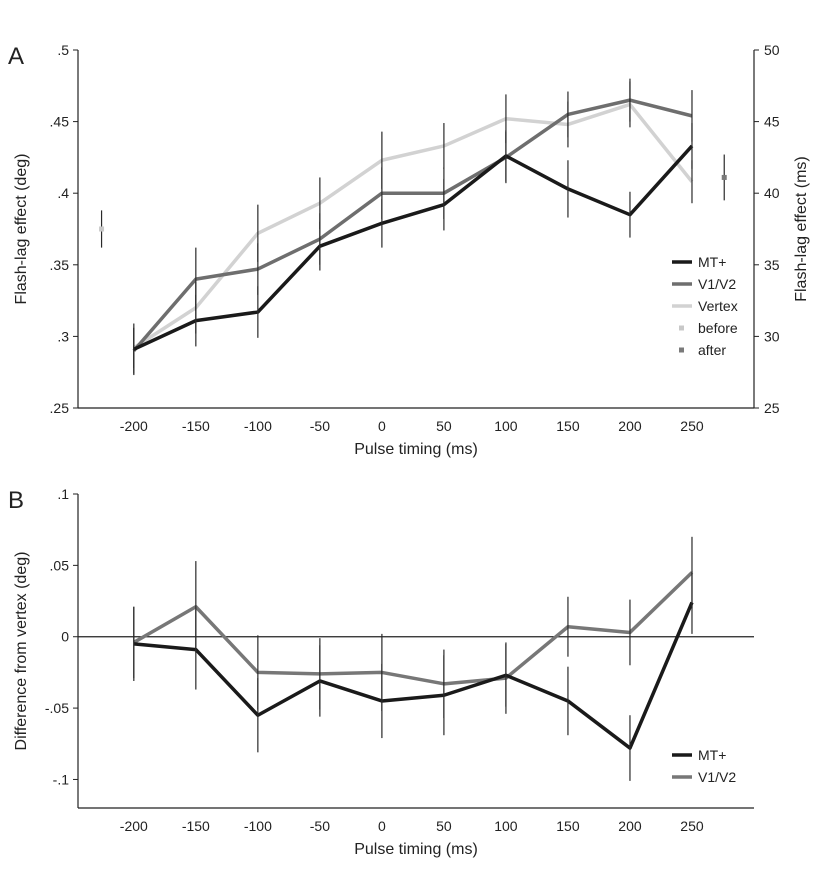 The image size is (820, 879). Describe the element at coordinates (320, 826) in the screenshot. I see `panel-b-x-tick-label: -50` at that location.